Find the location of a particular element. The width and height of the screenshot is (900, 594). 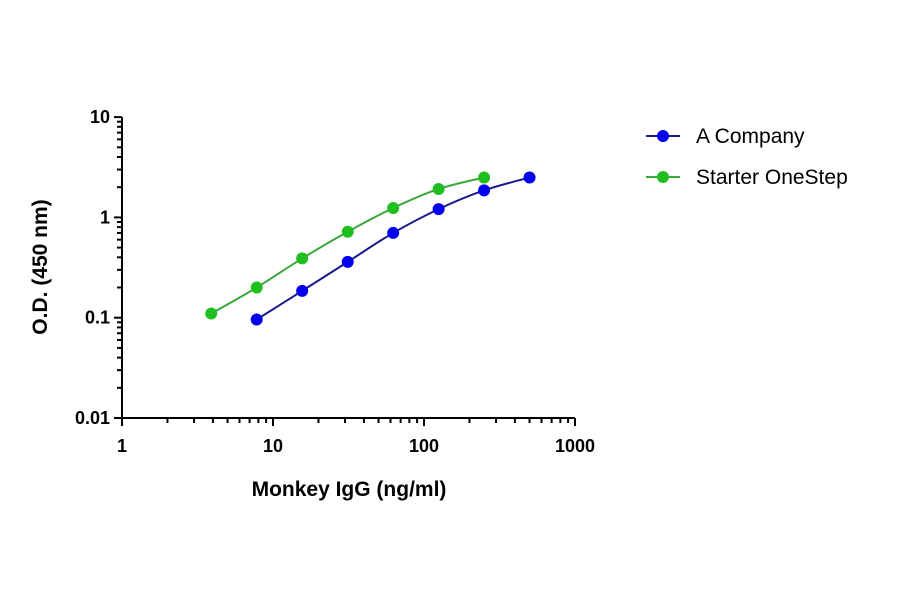

legend-label: Starter OneStep is located at coordinates (772, 177).